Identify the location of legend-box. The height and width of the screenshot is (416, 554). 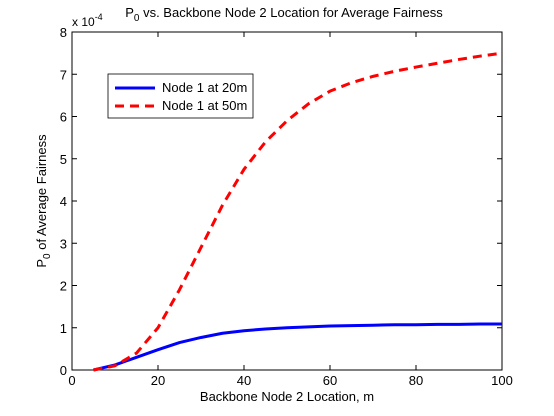
(180, 96).